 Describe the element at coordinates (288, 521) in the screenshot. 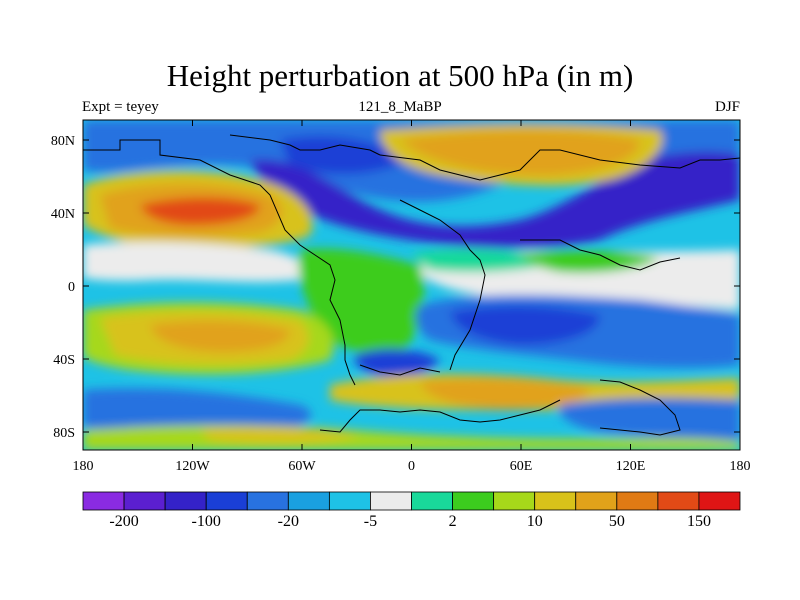

I see `colorbar-label: -20` at that location.